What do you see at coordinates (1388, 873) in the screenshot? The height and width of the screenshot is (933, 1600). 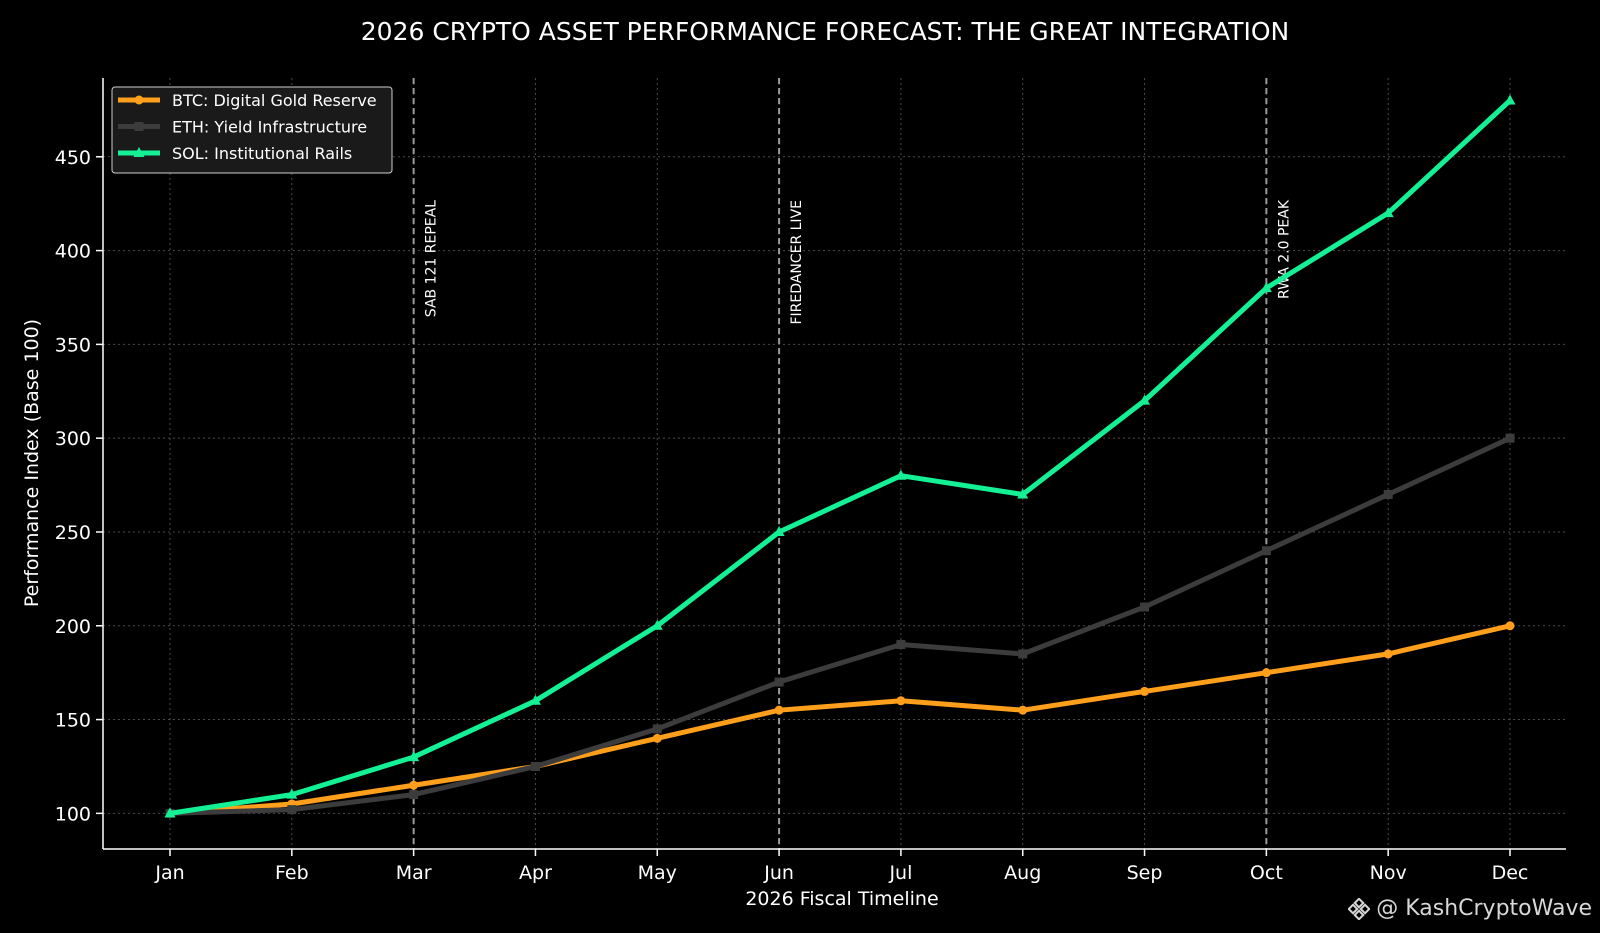 I see `x-tick-label: Nov` at bounding box center [1388, 873].